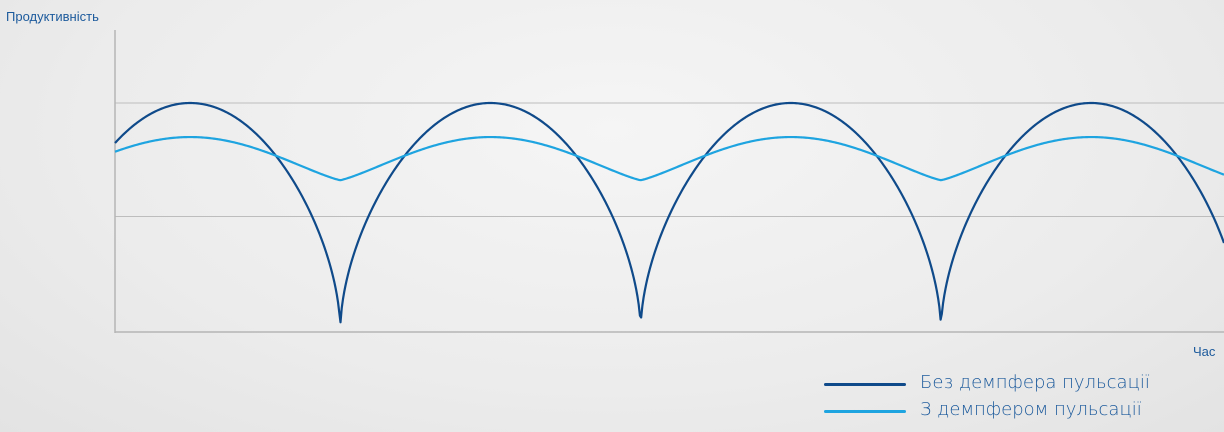 Image resolution: width=1224 pixels, height=432 pixels. Describe the element at coordinates (1031, 409) in the screenshot. I see `legend-label-with-damper: З демпфером пульсації` at that location.